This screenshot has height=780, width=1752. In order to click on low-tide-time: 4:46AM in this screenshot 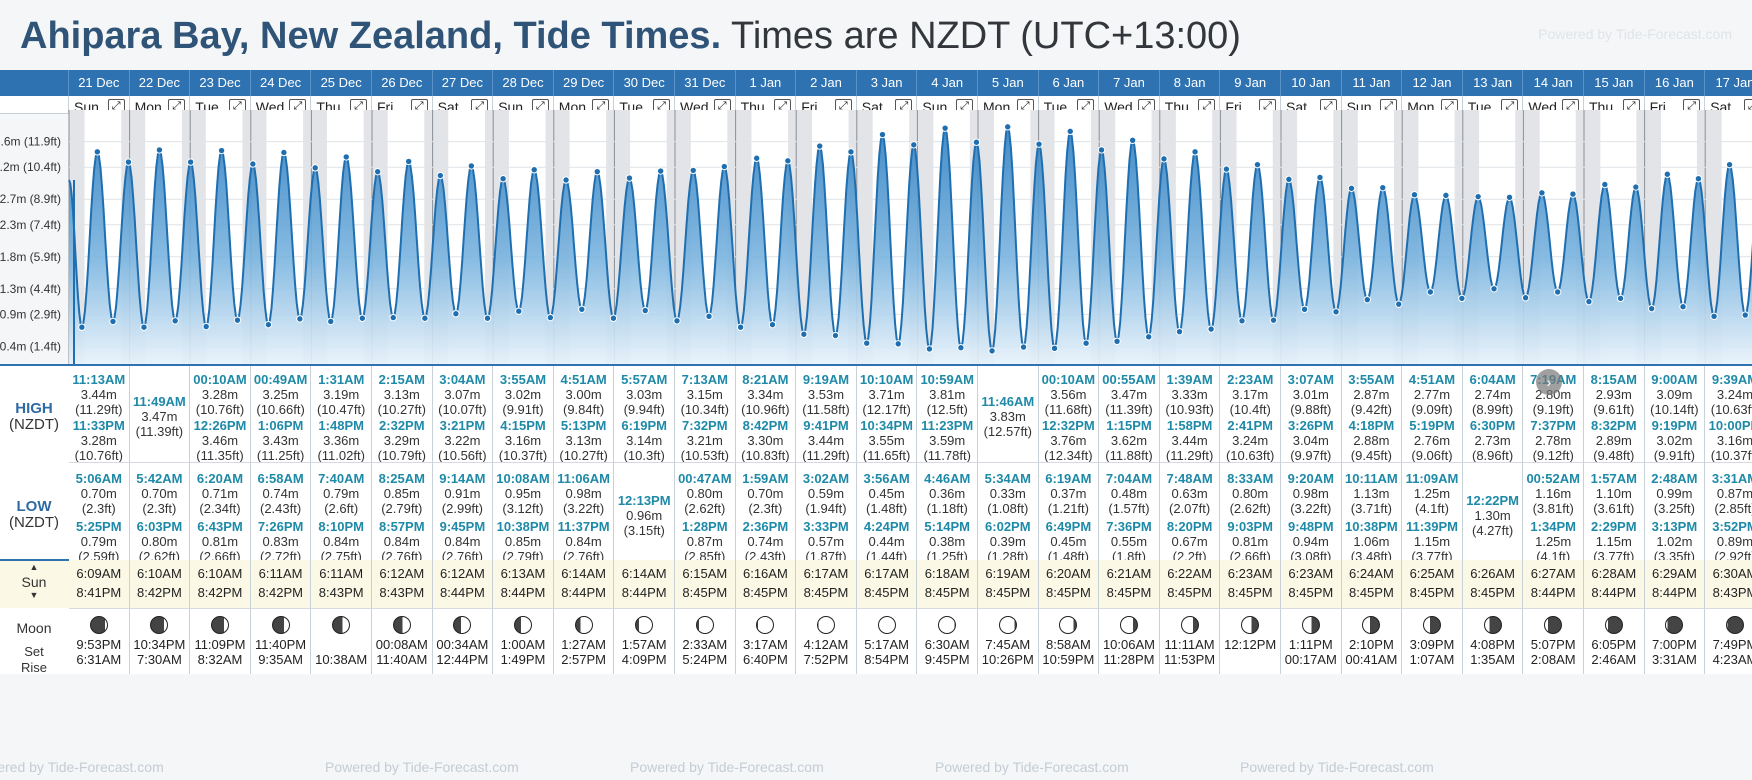, I will do `click(947, 478)`.